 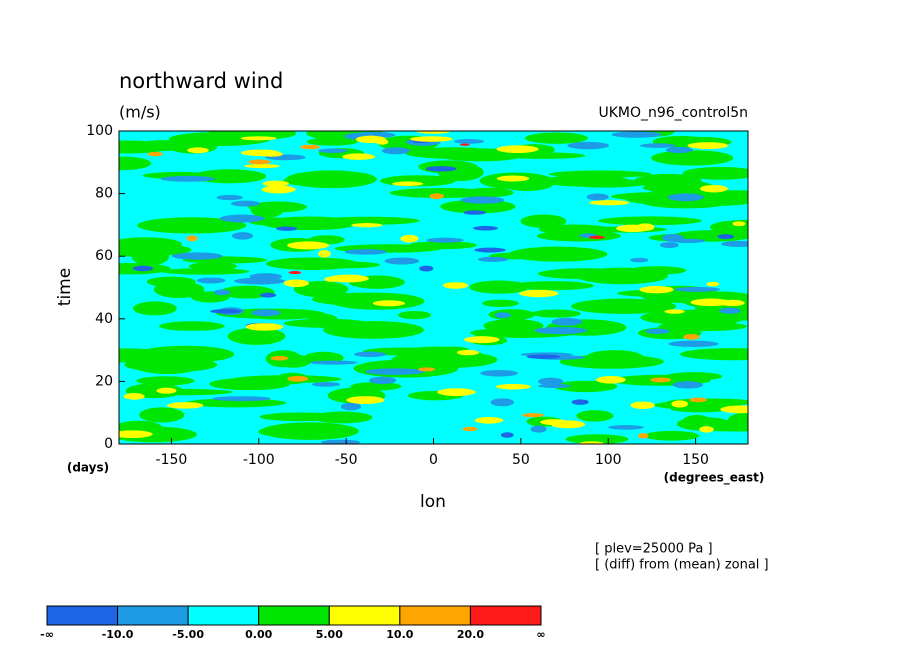 What do you see at coordinates (108, 444) in the screenshot?
I see `y-tick-label: 0` at bounding box center [108, 444].